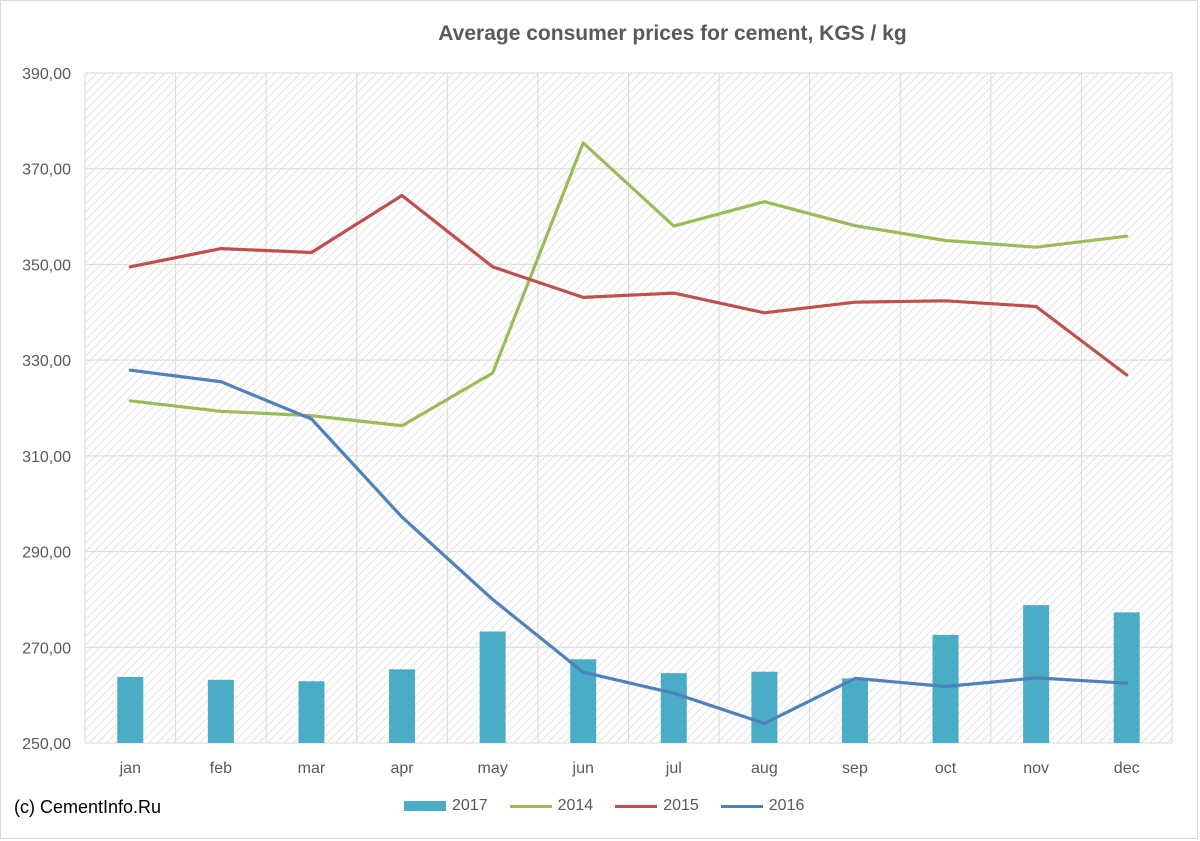 The width and height of the screenshot is (1200, 841). What do you see at coordinates (636, 806) in the screenshot?
I see `legend-swatch-2015` at bounding box center [636, 806].